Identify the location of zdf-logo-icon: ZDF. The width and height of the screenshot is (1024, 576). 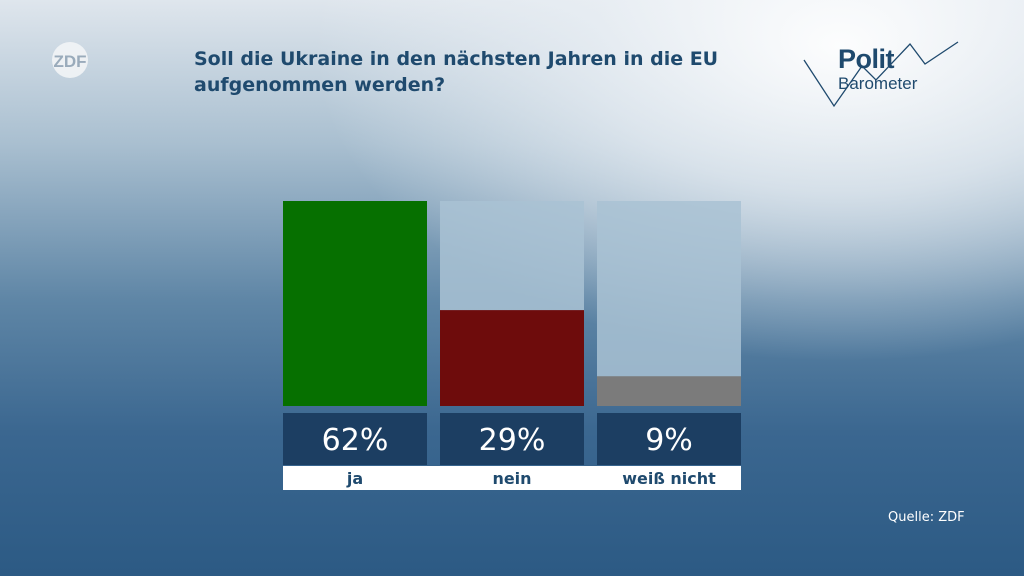
(70, 60).